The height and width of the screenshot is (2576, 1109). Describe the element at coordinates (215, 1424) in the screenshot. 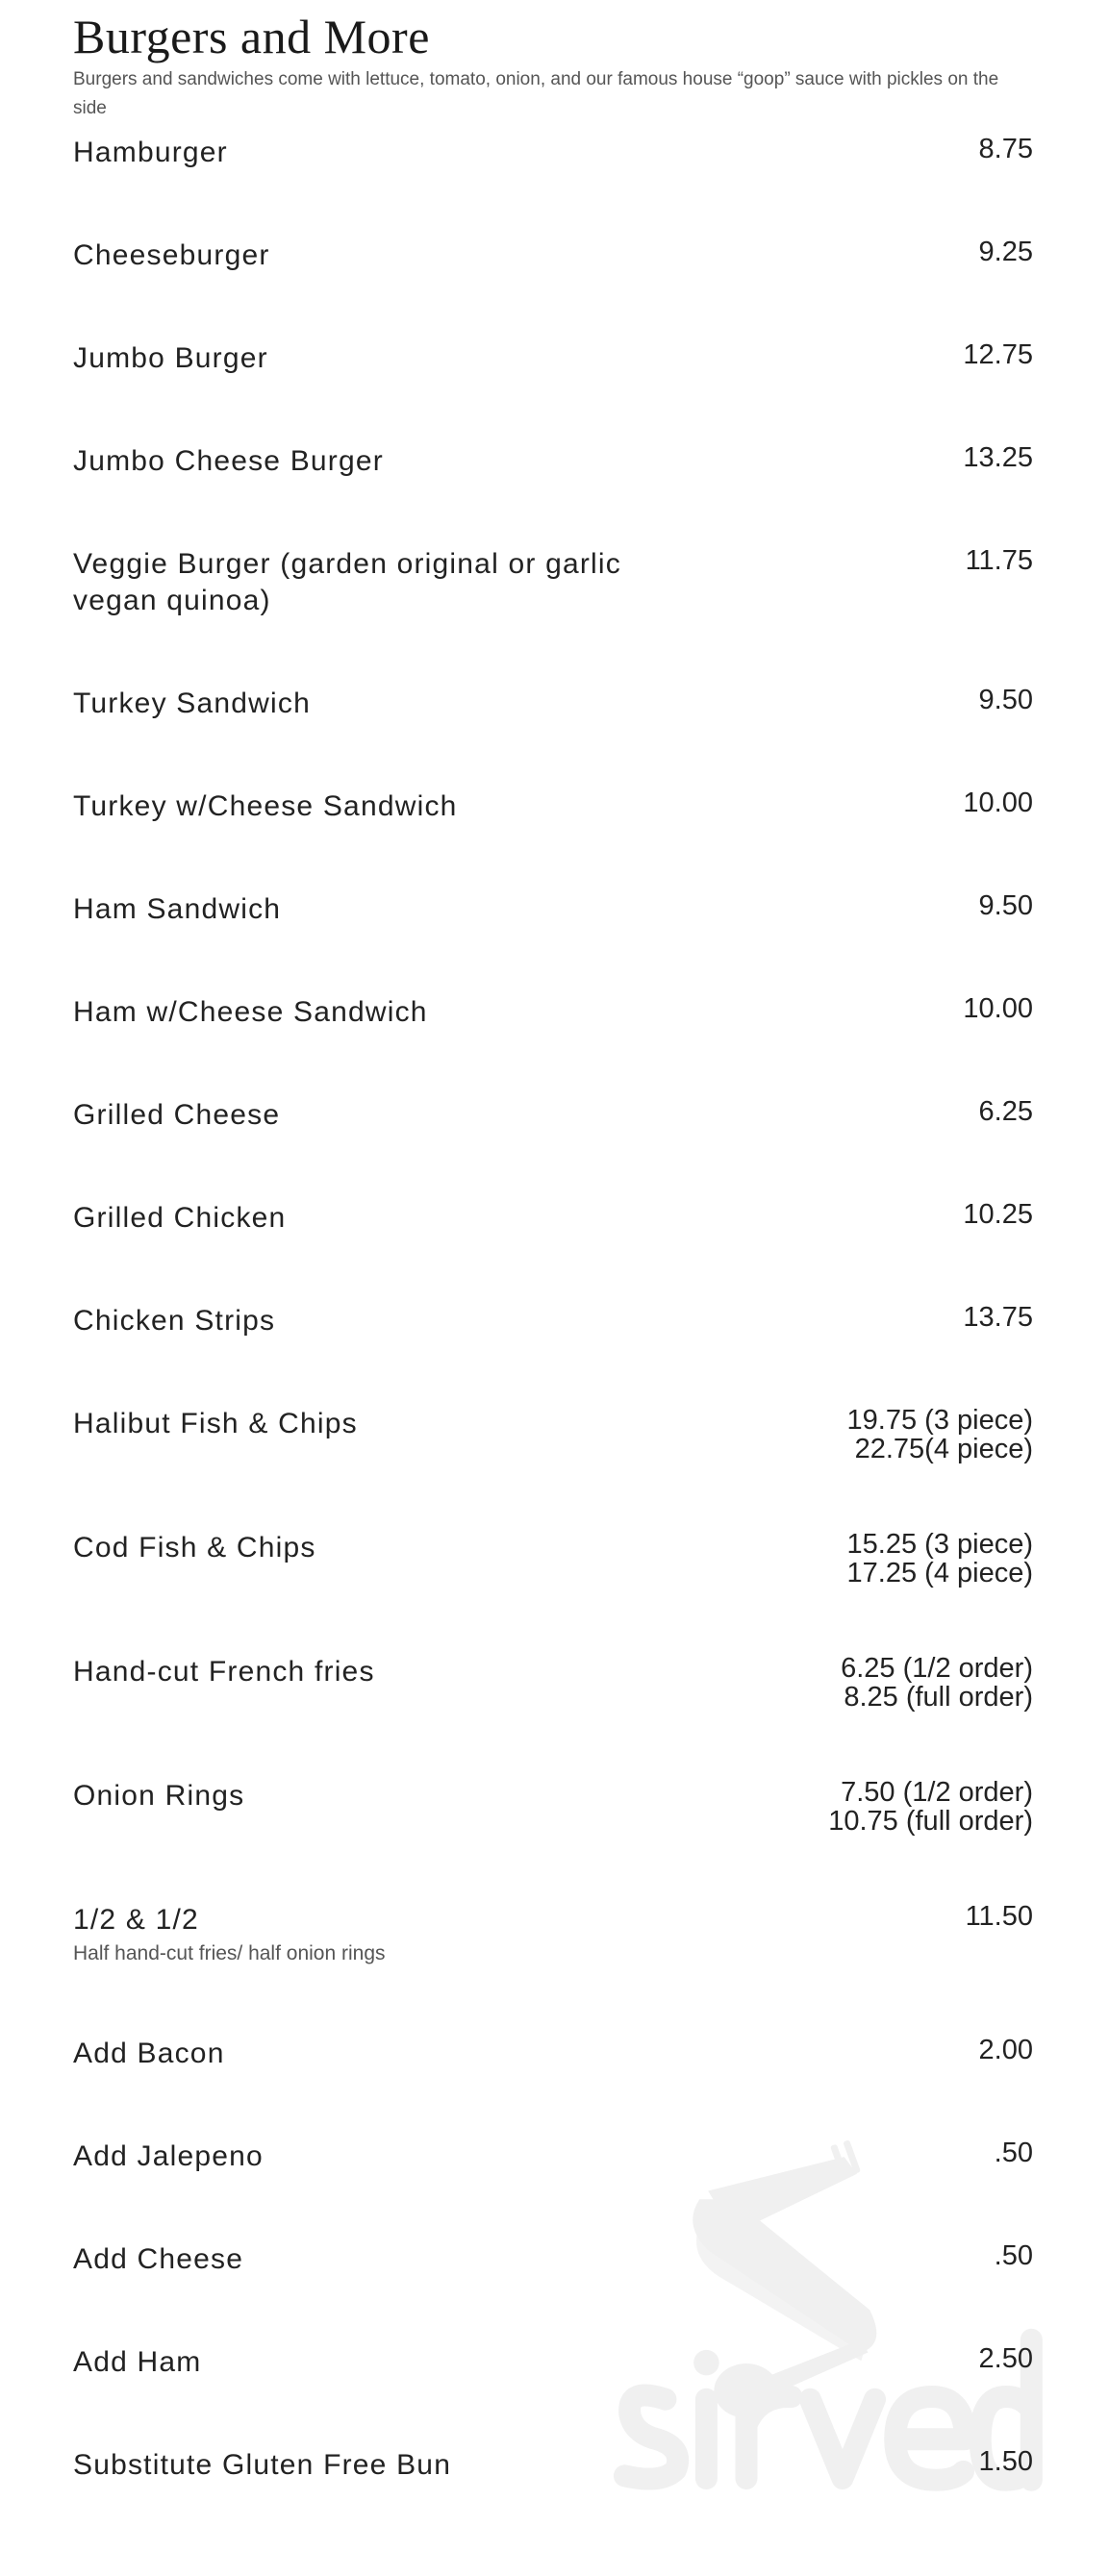

I see `menu-item-info: Halibut Fish & Chips` at that location.